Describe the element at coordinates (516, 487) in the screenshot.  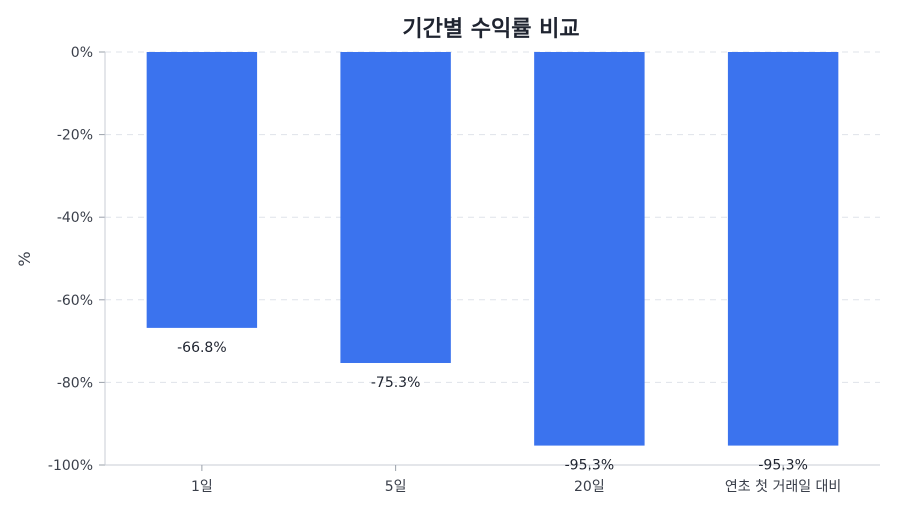
I see `x-tick-labels: 1일 5일 20일 연초 첫 거래일 대비` at that location.